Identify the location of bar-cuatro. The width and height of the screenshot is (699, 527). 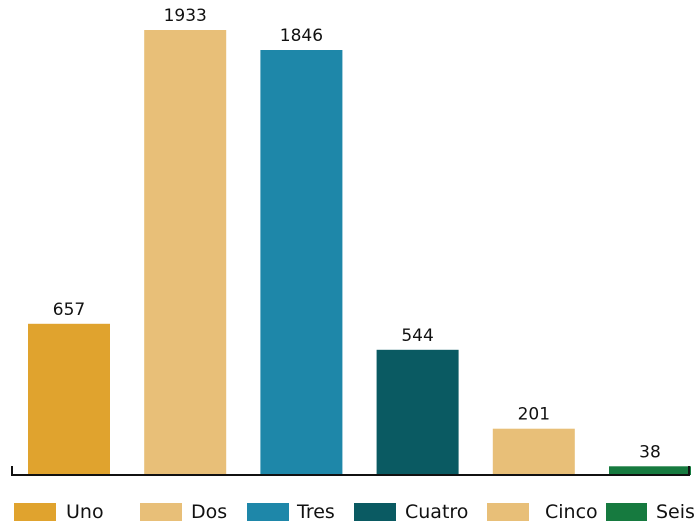
(417, 412).